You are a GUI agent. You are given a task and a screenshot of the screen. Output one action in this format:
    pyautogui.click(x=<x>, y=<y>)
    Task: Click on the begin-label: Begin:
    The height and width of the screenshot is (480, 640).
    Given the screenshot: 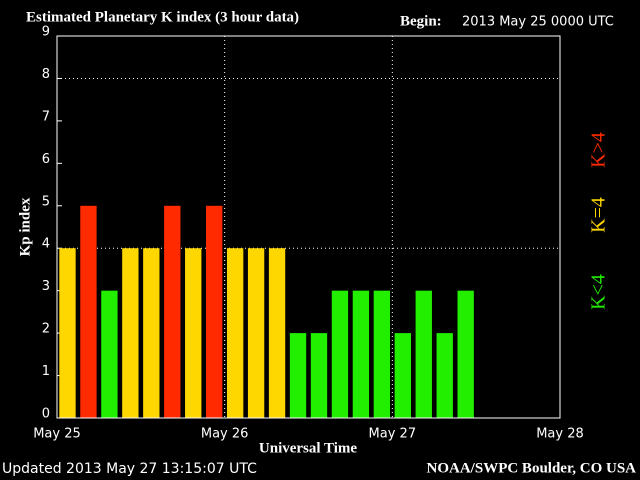 What is the action you would take?
    pyautogui.click(x=421, y=21)
    